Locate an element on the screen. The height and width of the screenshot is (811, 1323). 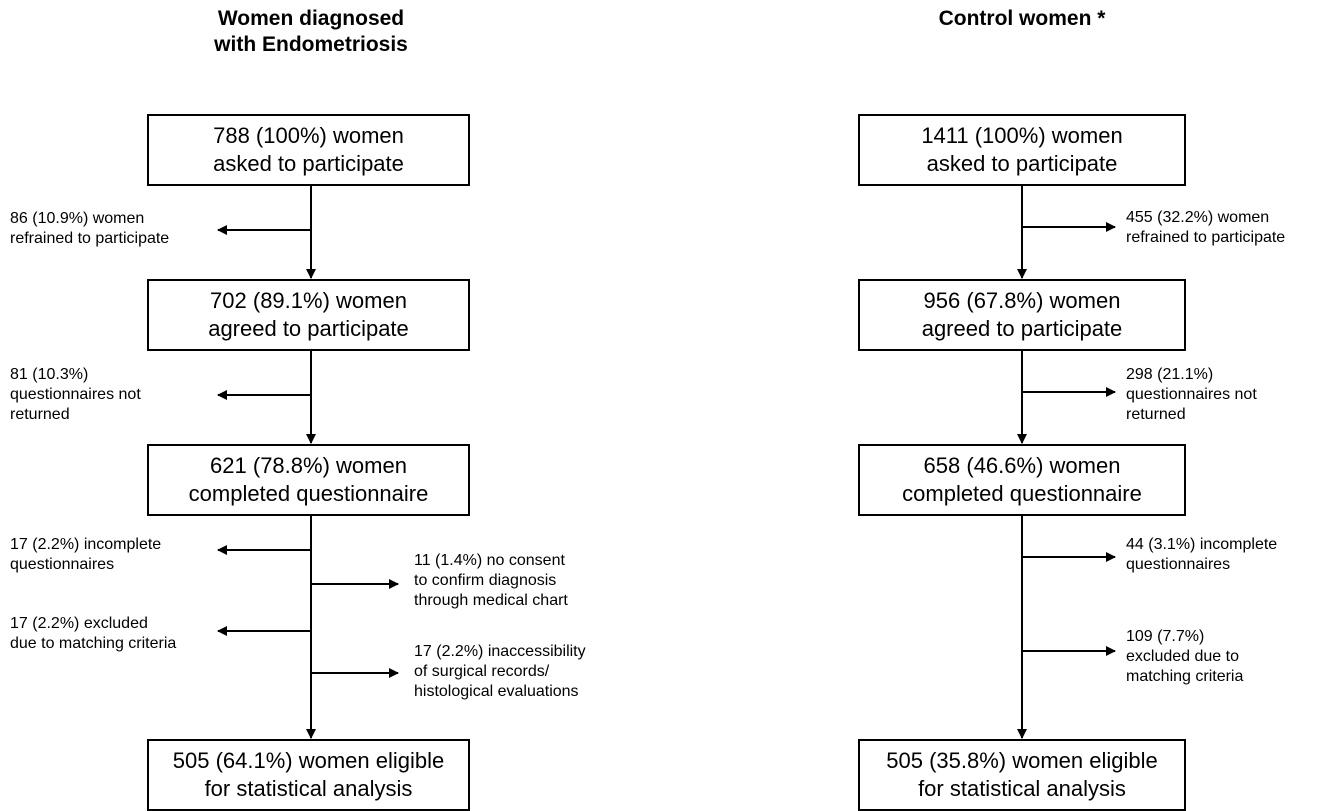
right-exclusion-not-returned-line-1: 298 (21.1%) is located at coordinates (1170, 374).